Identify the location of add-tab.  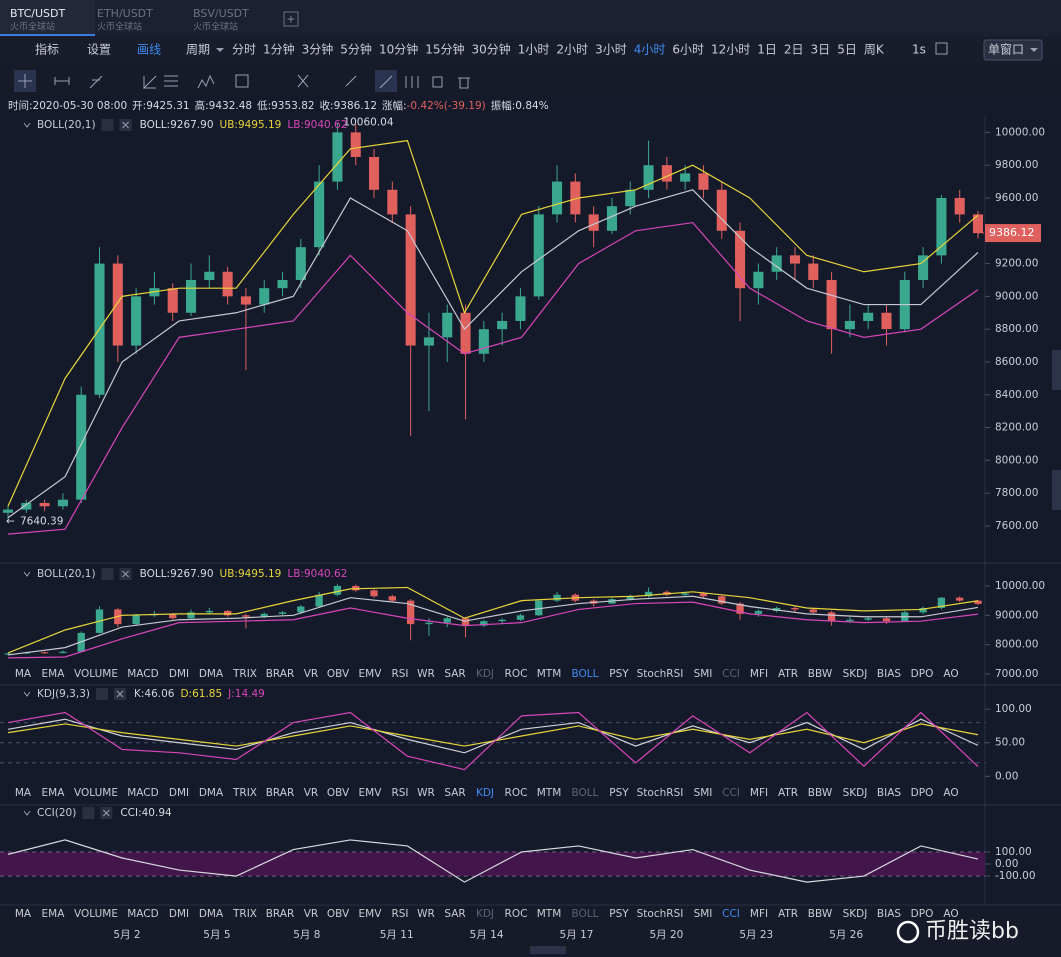
(291, 19).